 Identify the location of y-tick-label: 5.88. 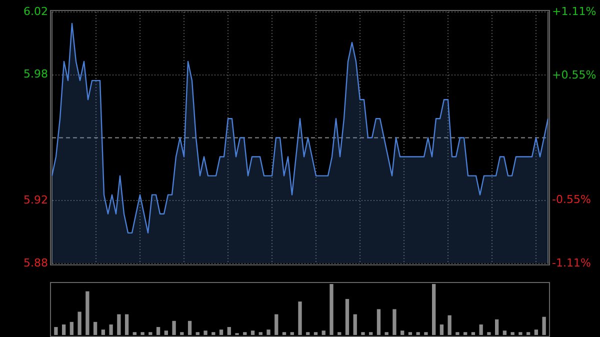
(36, 263).